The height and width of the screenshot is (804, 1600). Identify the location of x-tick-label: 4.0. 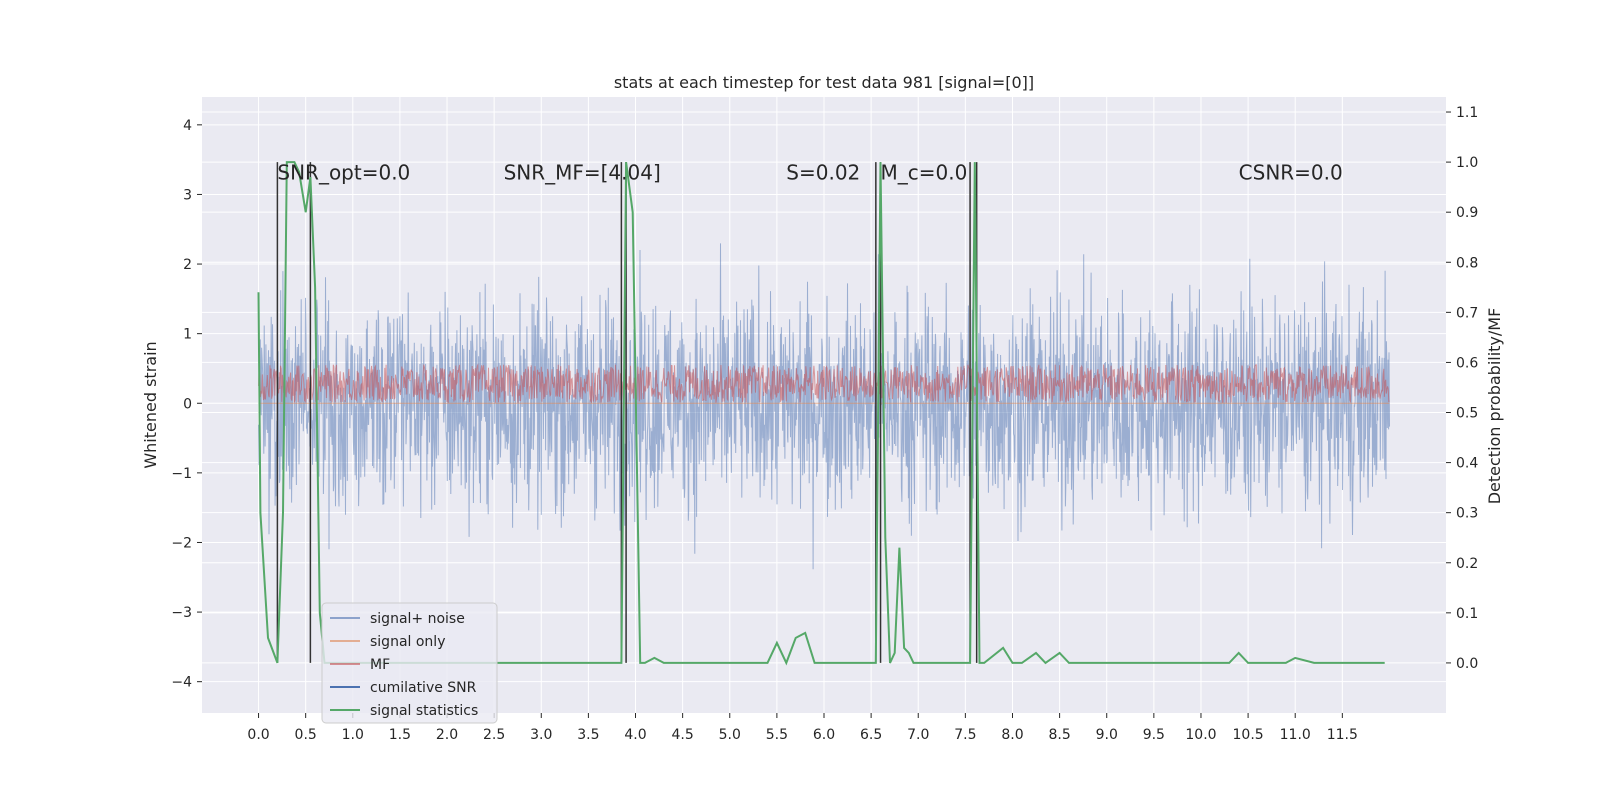
(635, 735).